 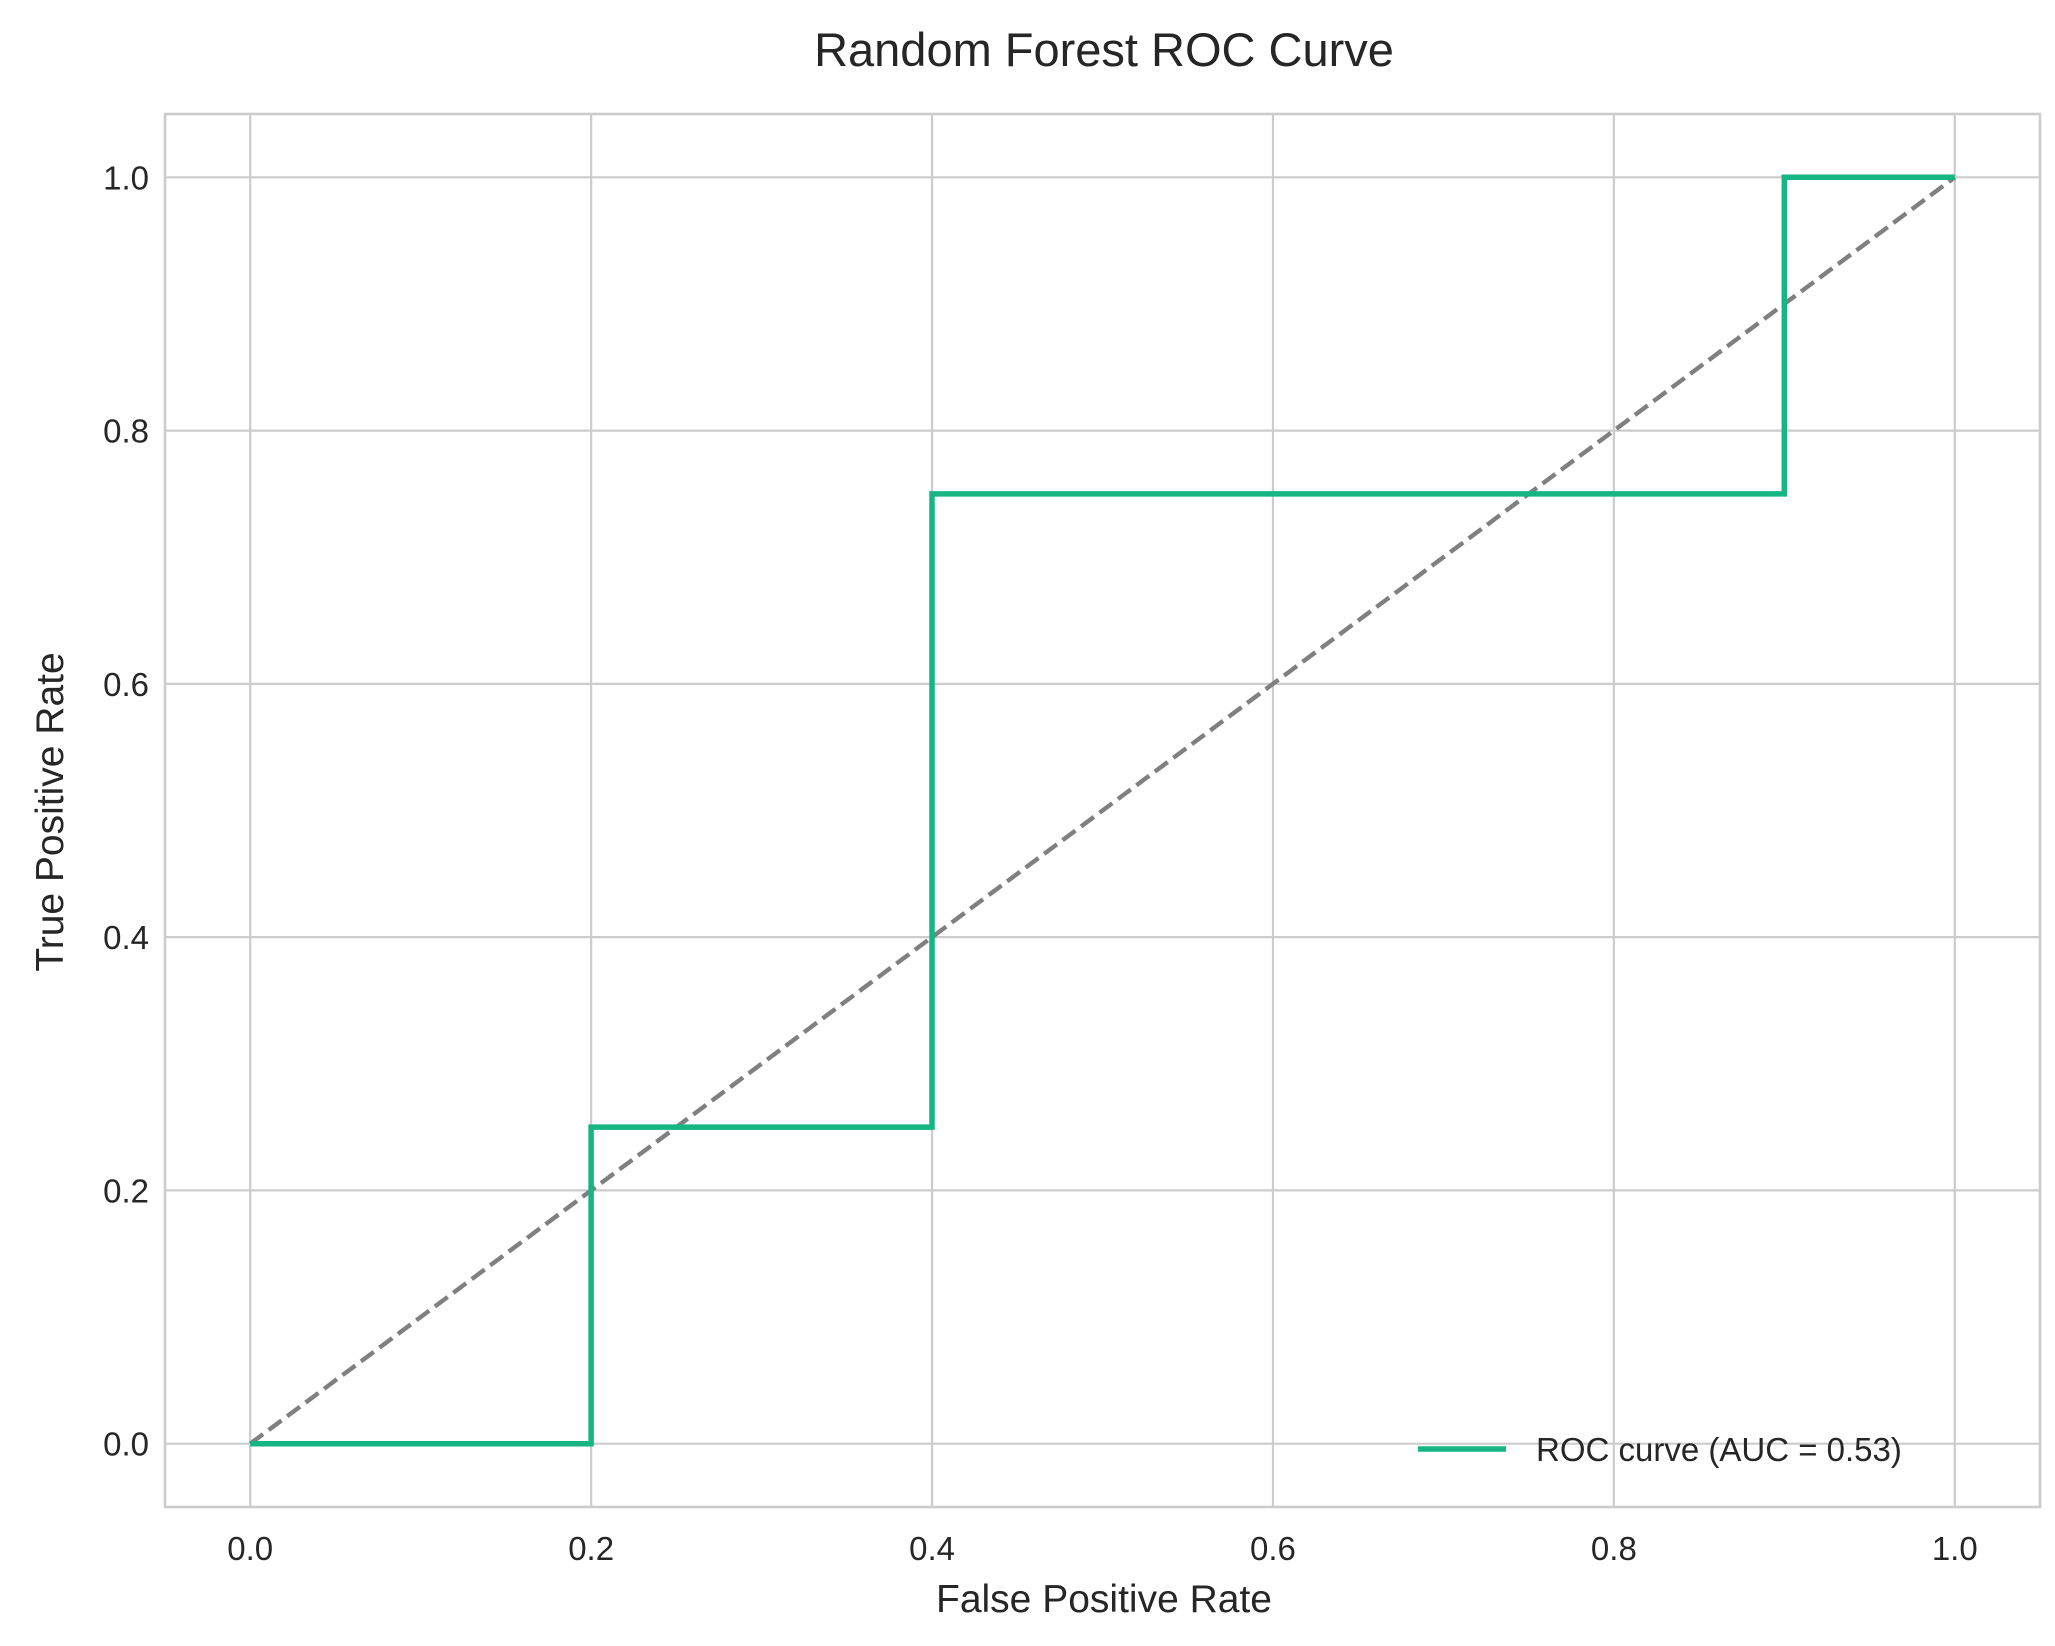 I want to click on legend-label-roc-curve: ROC curve (AUC = 0.53), so click(x=1719, y=1449).